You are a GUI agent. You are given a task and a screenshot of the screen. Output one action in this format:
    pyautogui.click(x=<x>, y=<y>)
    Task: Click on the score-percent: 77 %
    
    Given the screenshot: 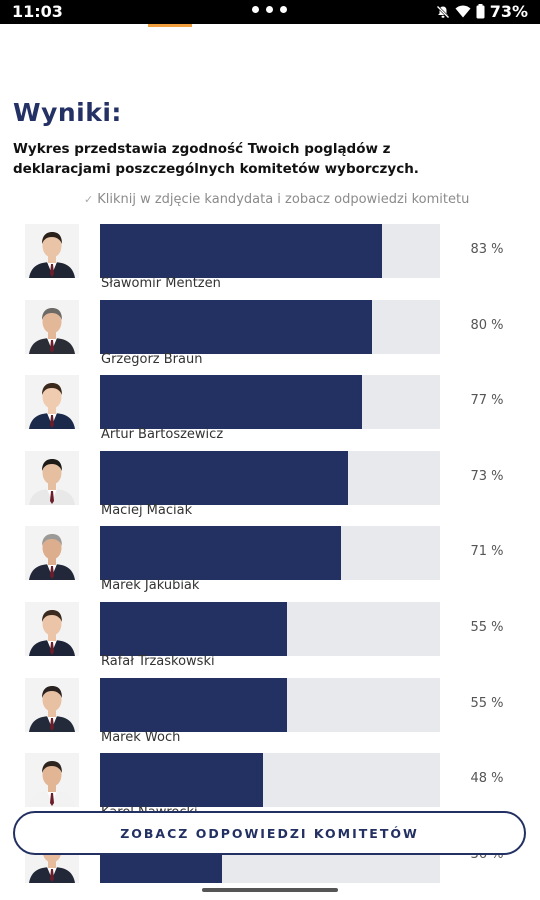 What is the action you would take?
    pyautogui.click(x=487, y=400)
    